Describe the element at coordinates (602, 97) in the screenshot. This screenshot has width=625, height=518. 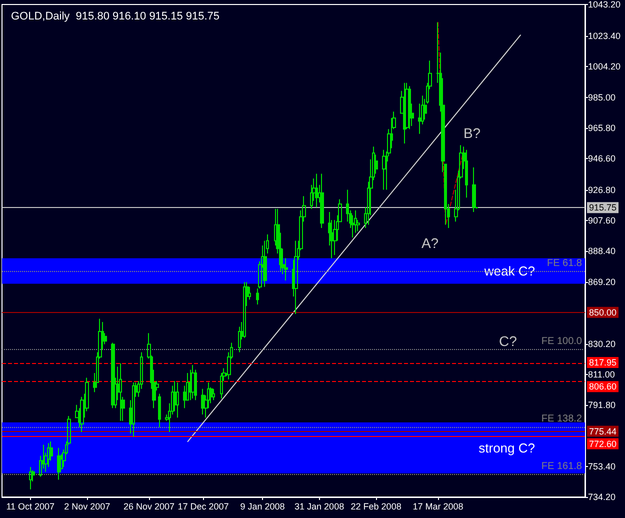
I see `y-tick-label: 985.00` at that location.